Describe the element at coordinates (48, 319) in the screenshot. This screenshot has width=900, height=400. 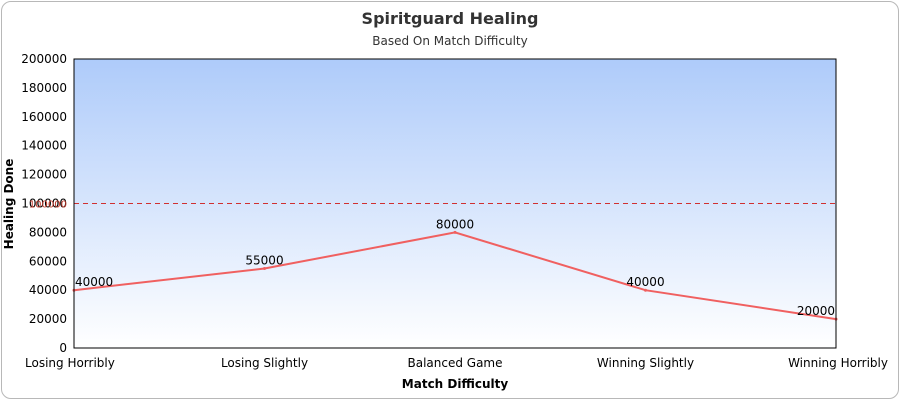
I see `y-tick-label: 20000` at that location.